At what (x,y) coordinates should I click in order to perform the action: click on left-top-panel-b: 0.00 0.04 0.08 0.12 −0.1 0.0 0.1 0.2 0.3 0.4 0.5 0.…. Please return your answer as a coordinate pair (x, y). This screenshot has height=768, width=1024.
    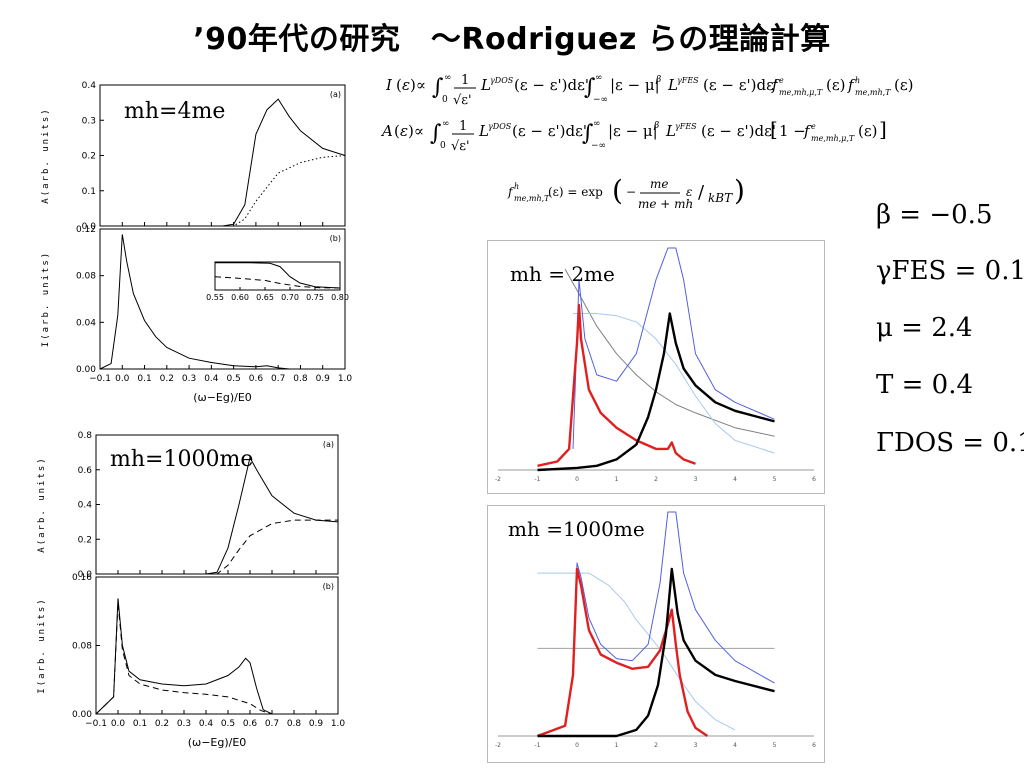
    Looking at the image, I should click on (196, 314).